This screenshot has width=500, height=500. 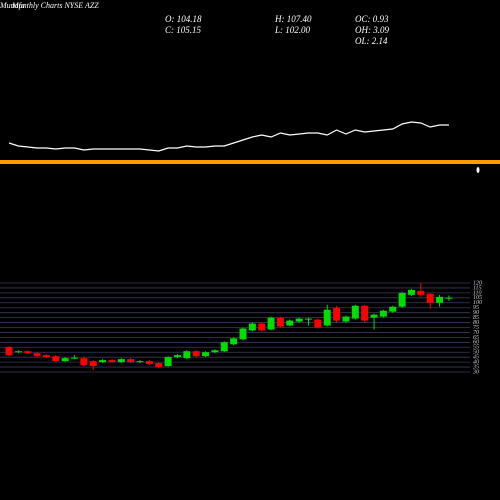 What do you see at coordinates (476, 308) in the screenshot?
I see `y-tick-label: 95` at bounding box center [476, 308].